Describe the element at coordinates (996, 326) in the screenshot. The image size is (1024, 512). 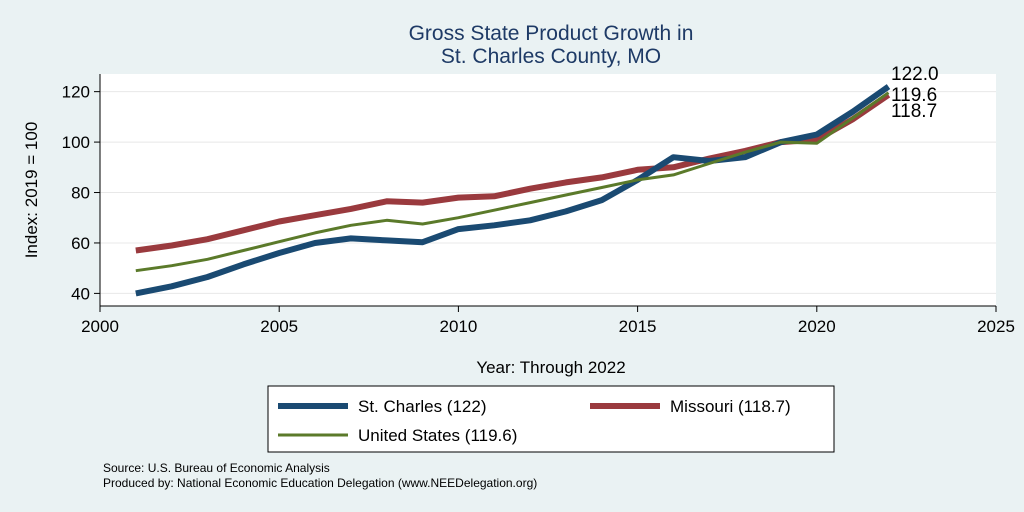
I see `x-tick-label: 2025` at that location.